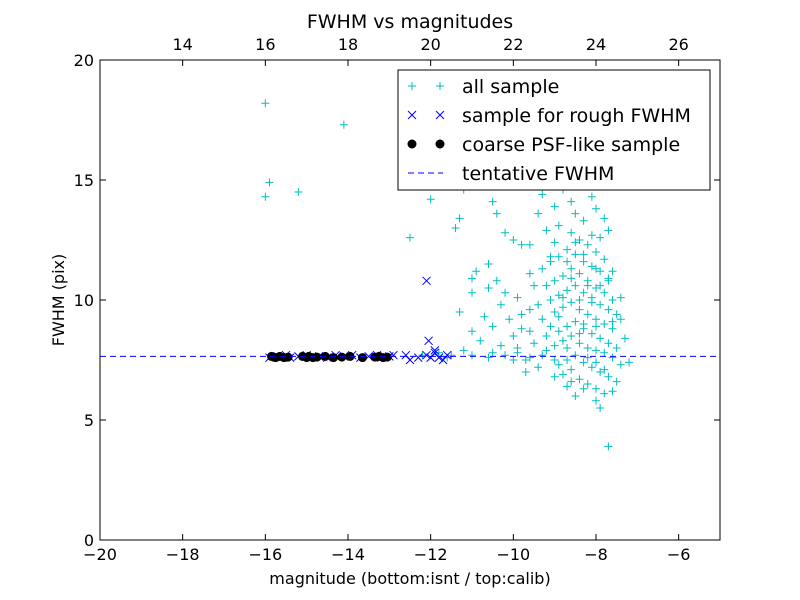 Image resolution: width=800 pixels, height=600 pixels. I want to click on x-tick-label: −10, so click(513, 554).